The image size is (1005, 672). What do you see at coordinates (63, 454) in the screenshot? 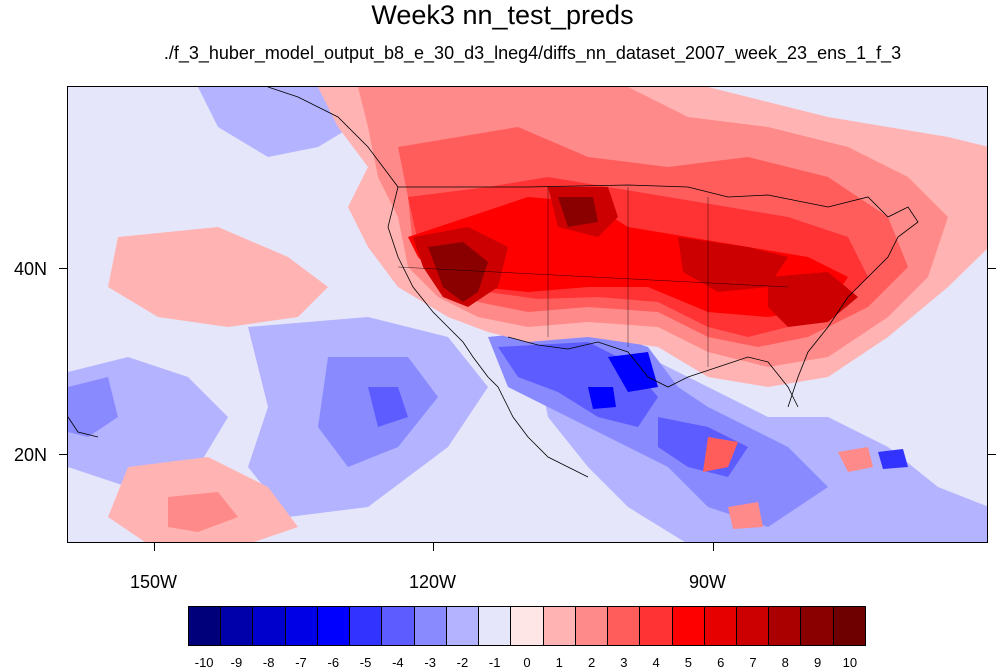
I see `y-tick-20n` at bounding box center [63, 454].